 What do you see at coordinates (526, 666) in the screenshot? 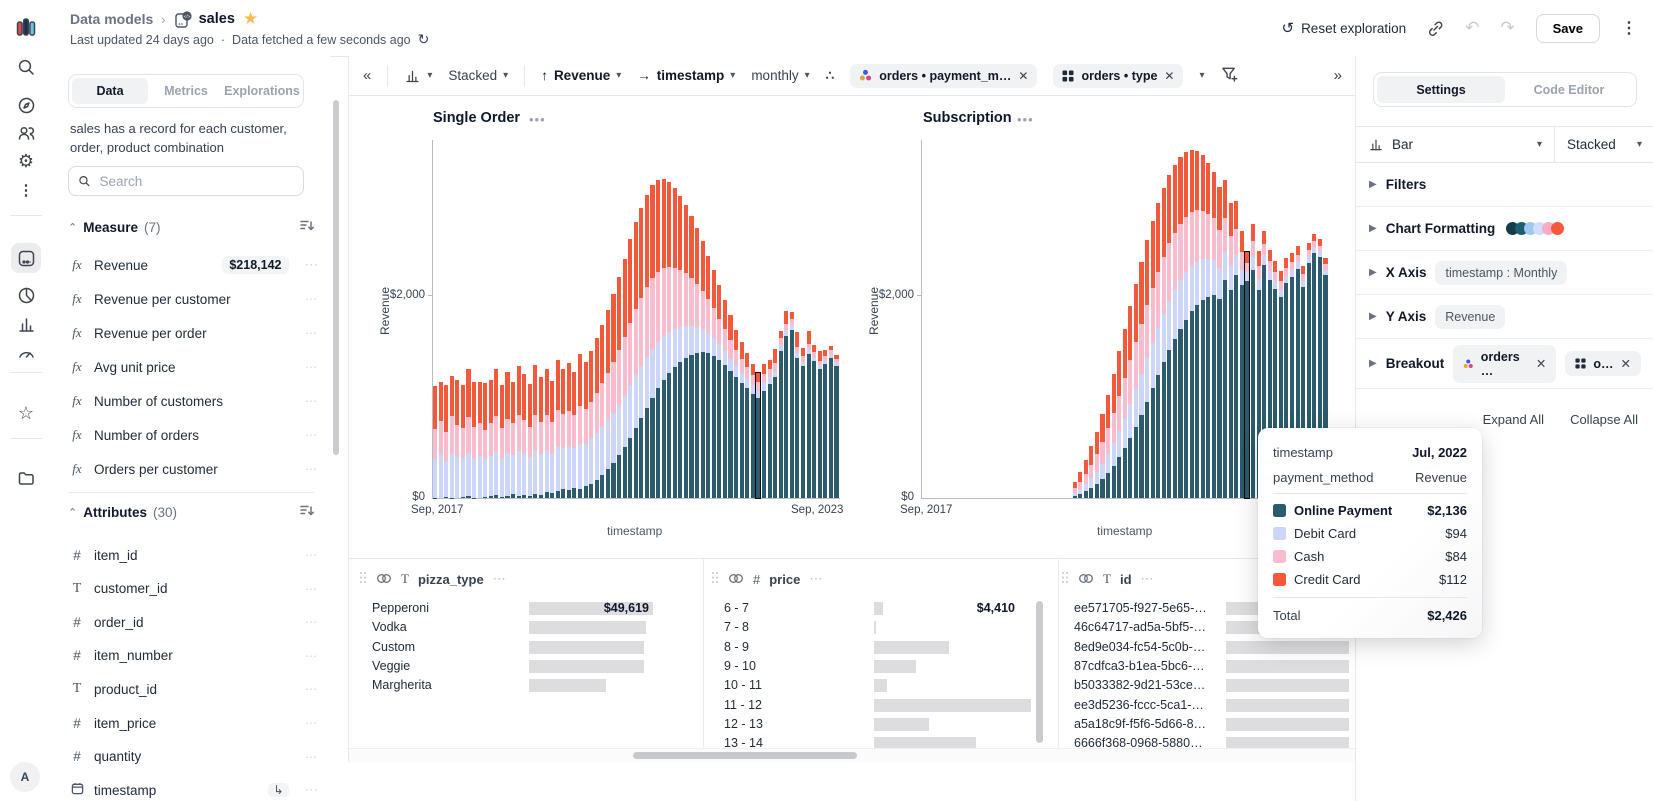
I see `table-row: Veggie` at bounding box center [526, 666].